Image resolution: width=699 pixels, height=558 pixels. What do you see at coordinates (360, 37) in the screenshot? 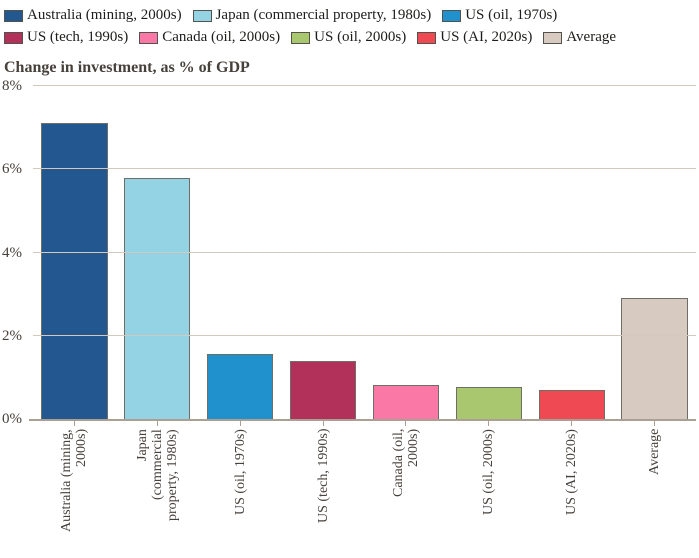
I see `legend-item-label: US (oil, 2000s)` at bounding box center [360, 37].